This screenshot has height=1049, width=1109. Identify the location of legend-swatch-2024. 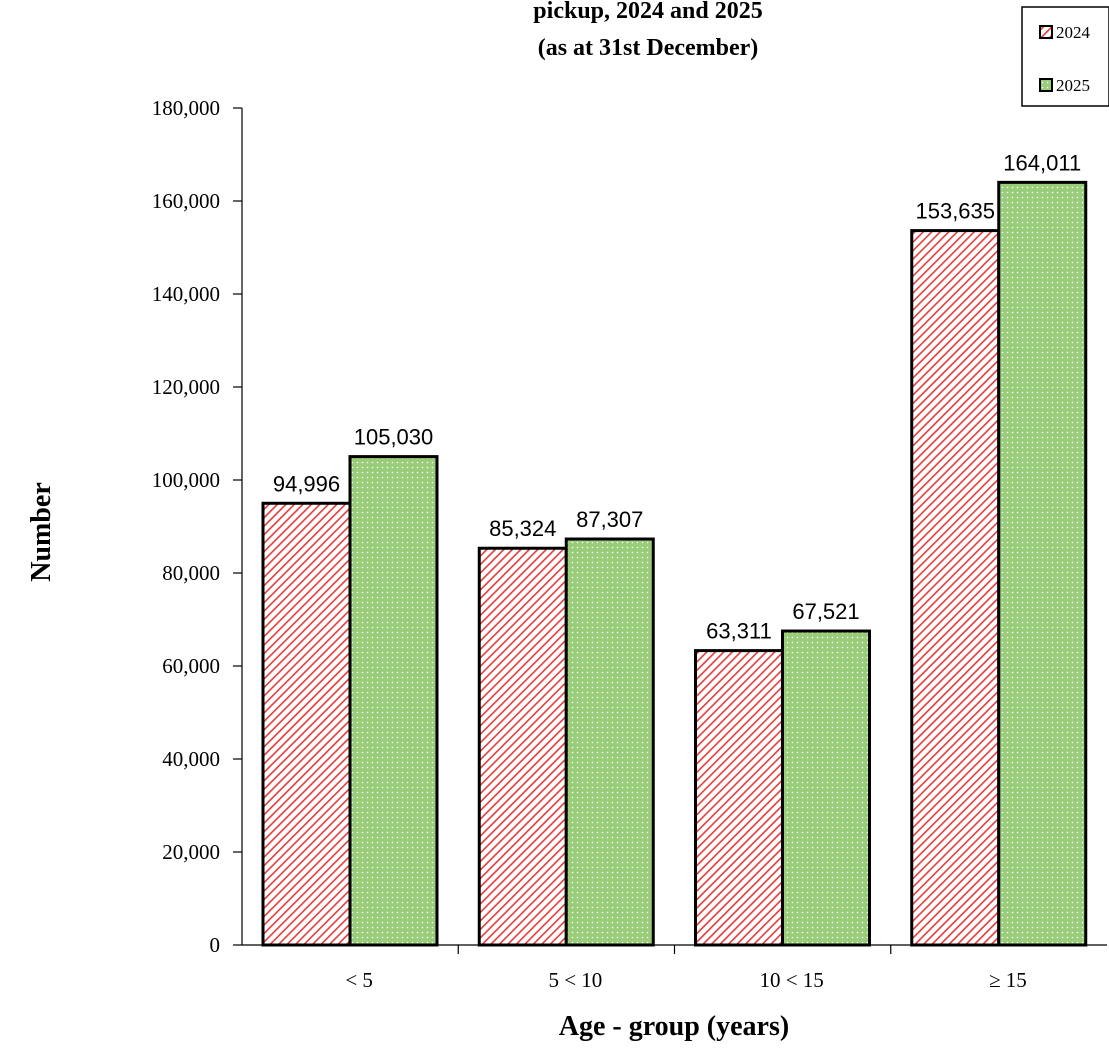
(1046, 32).